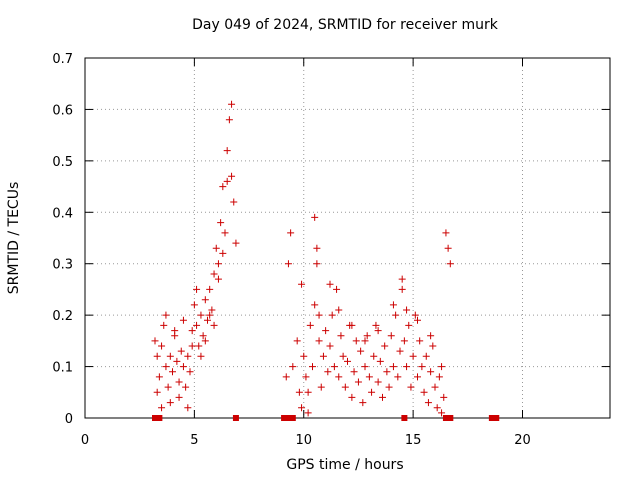 The width and height of the screenshot is (640, 480). What do you see at coordinates (62, 59) in the screenshot?
I see `y-tick-label: 0.7` at bounding box center [62, 59].